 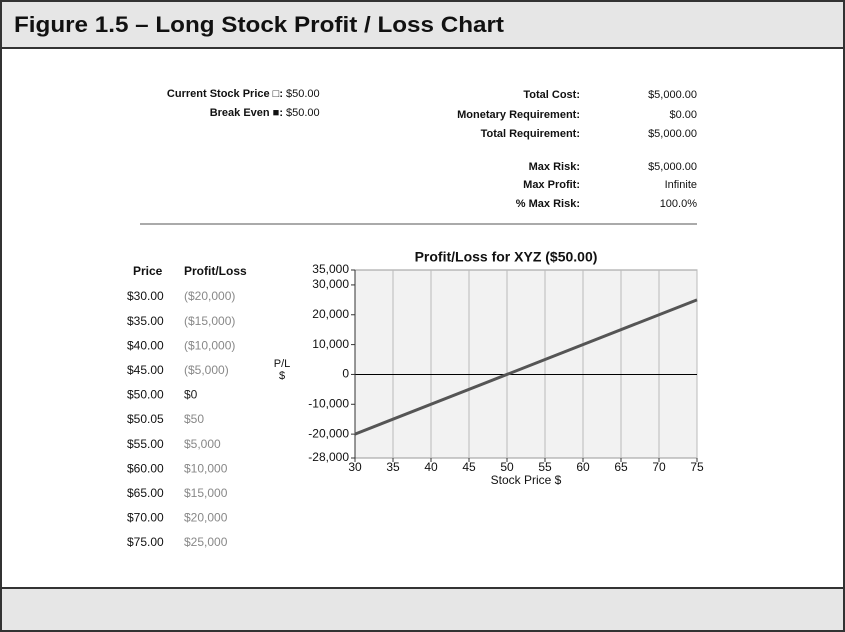 What do you see at coordinates (145, 419) in the screenshot?
I see `price-cell: $50.05` at bounding box center [145, 419].